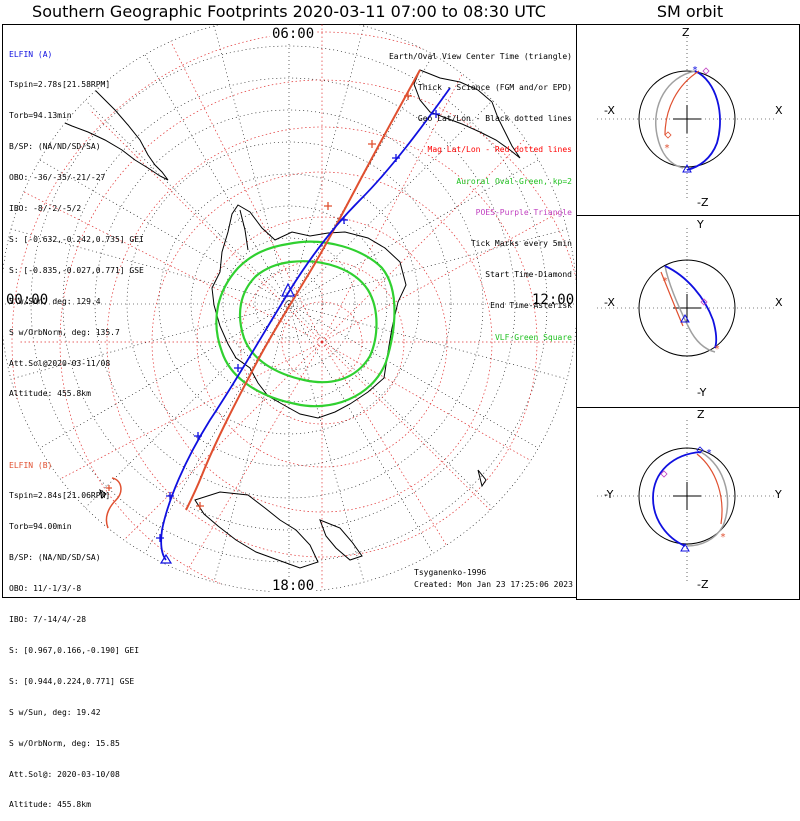 The image size is (800, 821). What do you see at coordinates (74, 650) in the screenshot?
I see `elfin-b-line: S: [0.967,0.166,-0.190] GEI` at bounding box center [74, 650].